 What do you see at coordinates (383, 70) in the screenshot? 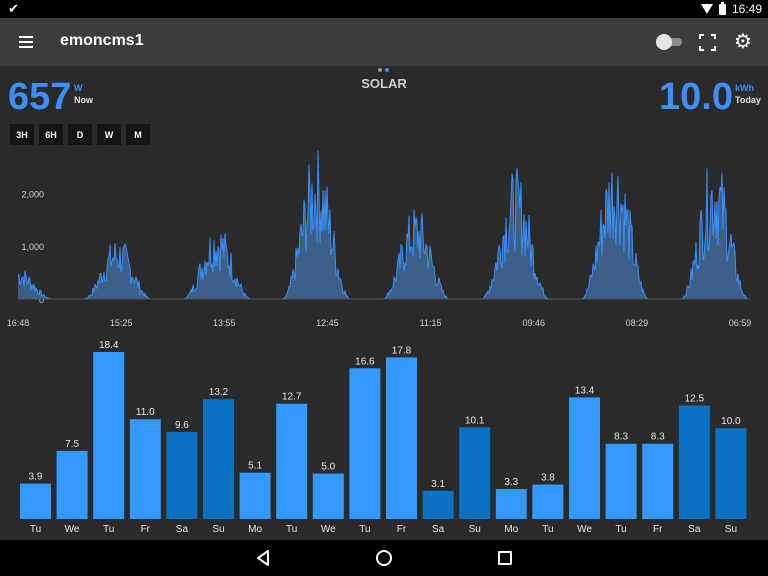
I see `page-indicator` at bounding box center [383, 70].